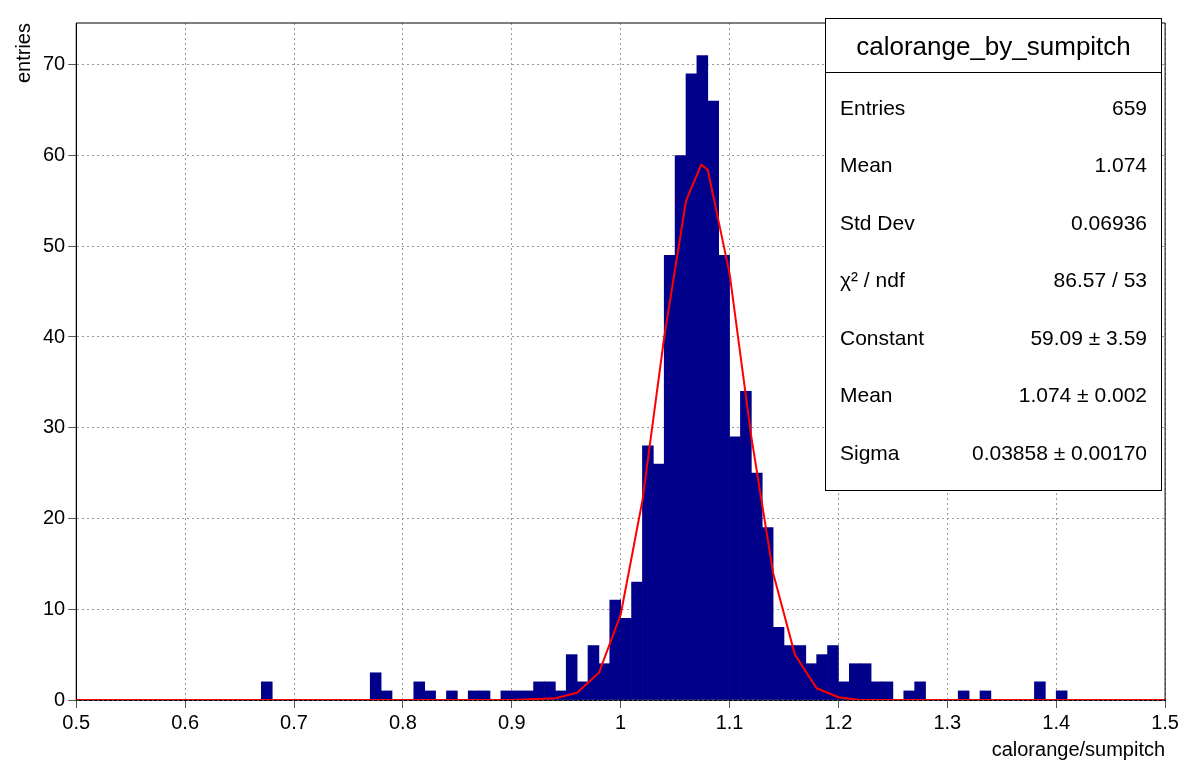 The image size is (1190, 774). I want to click on annotation: Constant, so click(882, 337).